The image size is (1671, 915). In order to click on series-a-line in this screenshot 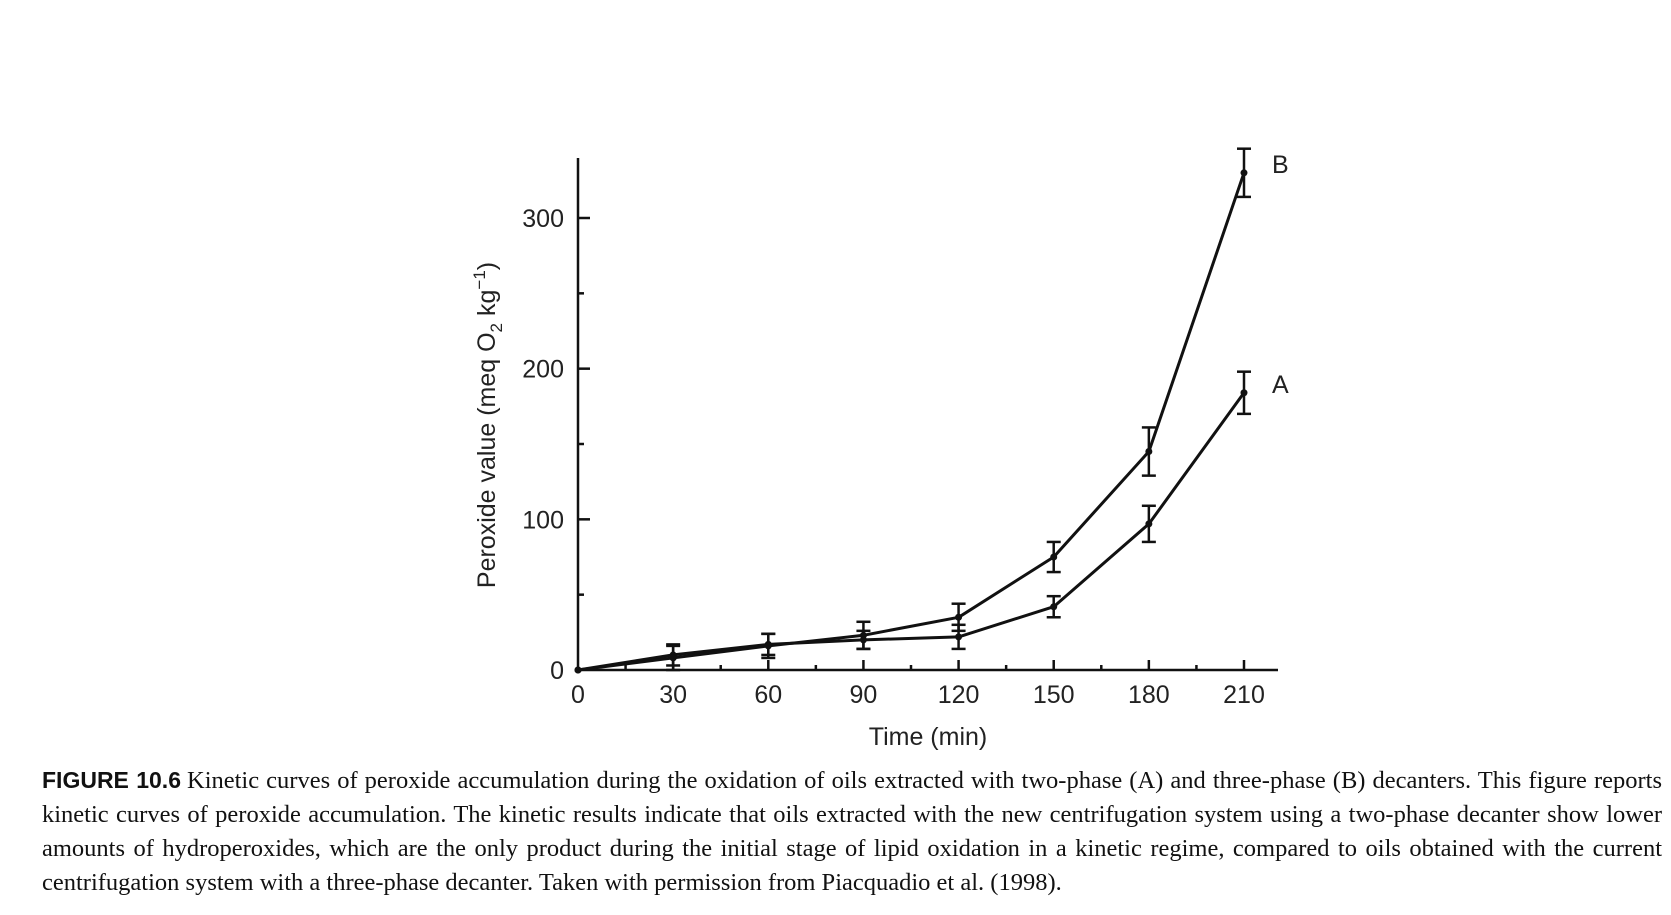, I will do `click(911, 531)`.